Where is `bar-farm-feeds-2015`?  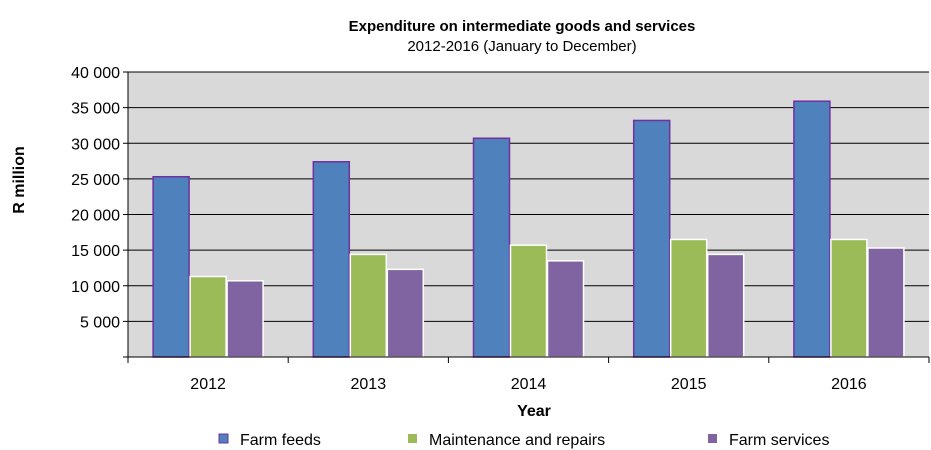
bar-farm-feeds-2015 is located at coordinates (651, 238).